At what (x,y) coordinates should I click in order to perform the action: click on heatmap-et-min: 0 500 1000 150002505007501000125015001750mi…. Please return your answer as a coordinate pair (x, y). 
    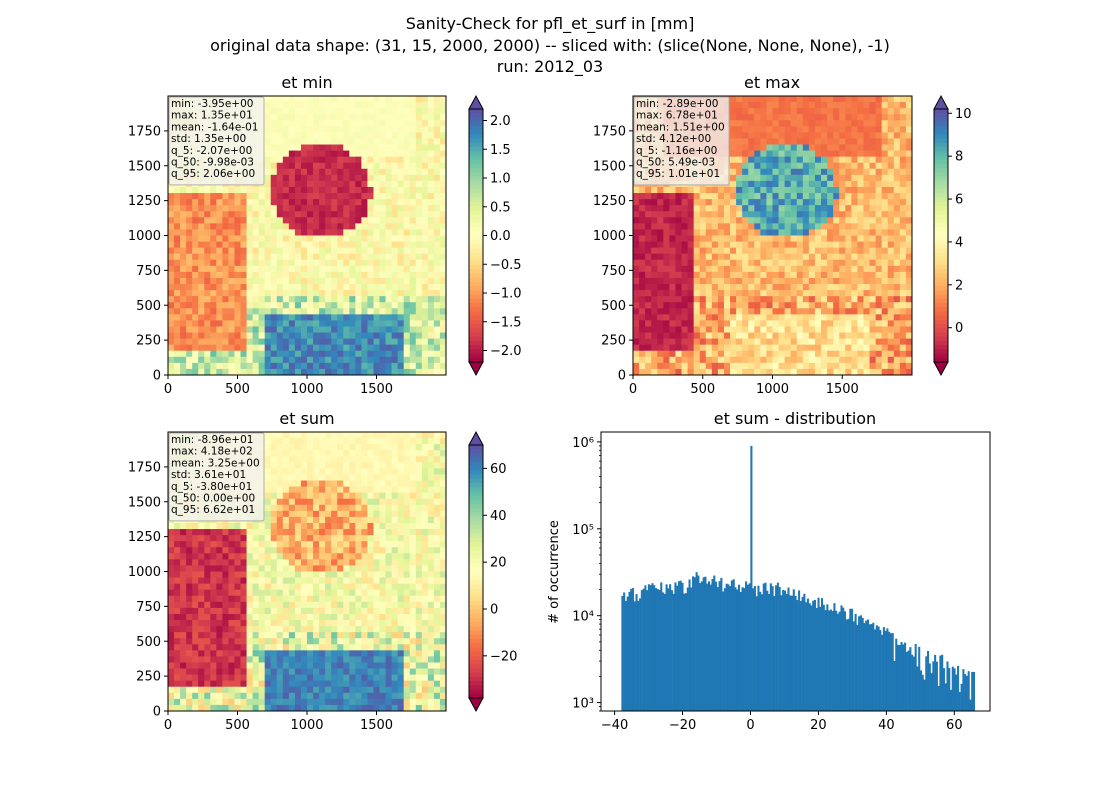
    Looking at the image, I should click on (287, 246).